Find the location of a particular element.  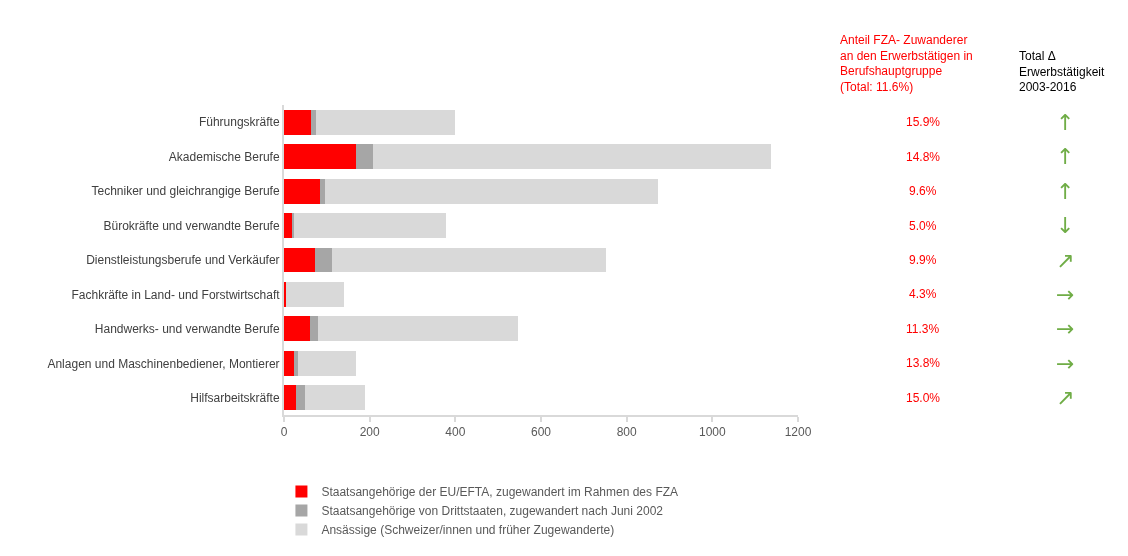

x-tick-label: 400 is located at coordinates (455, 432).